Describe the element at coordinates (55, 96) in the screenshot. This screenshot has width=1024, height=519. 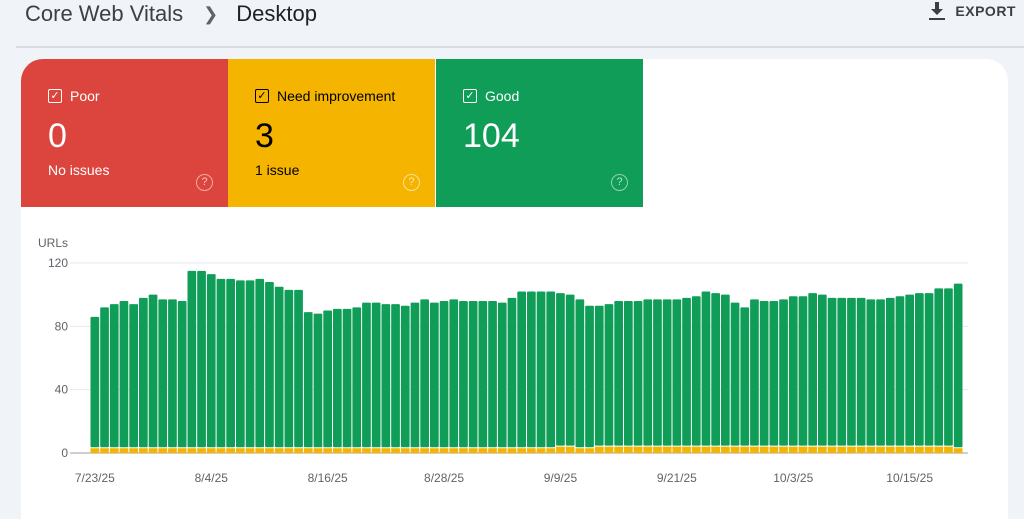
I see `checkbox-checked-icon: ✓` at that location.